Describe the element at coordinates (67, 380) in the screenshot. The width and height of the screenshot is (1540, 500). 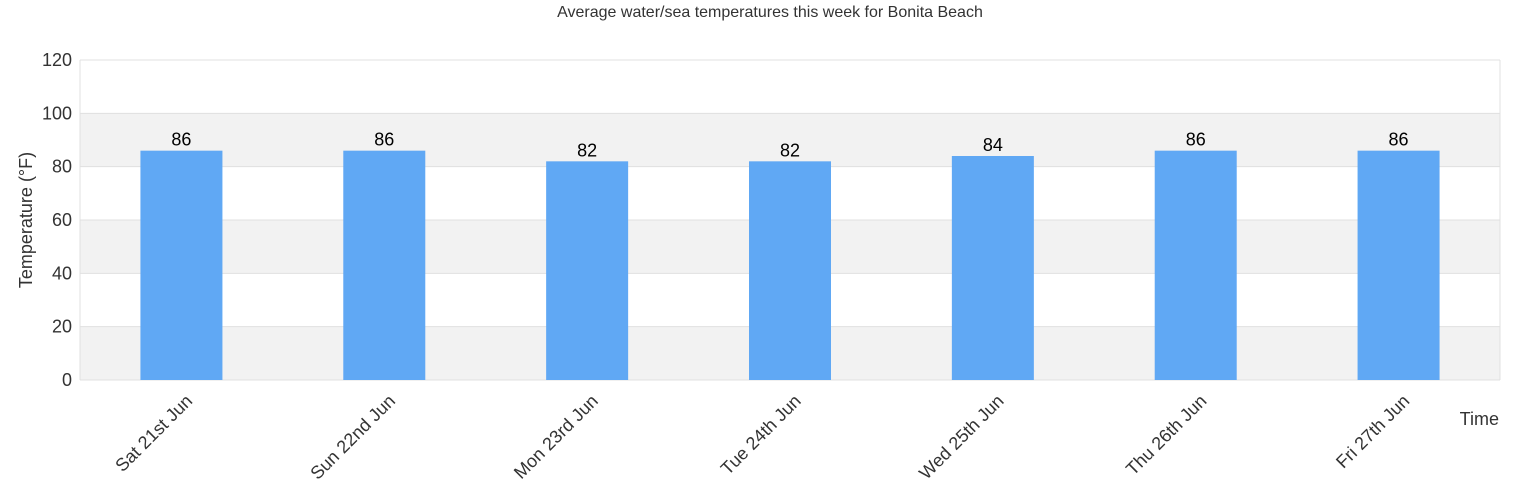
I see `y-tick-label: 0` at that location.